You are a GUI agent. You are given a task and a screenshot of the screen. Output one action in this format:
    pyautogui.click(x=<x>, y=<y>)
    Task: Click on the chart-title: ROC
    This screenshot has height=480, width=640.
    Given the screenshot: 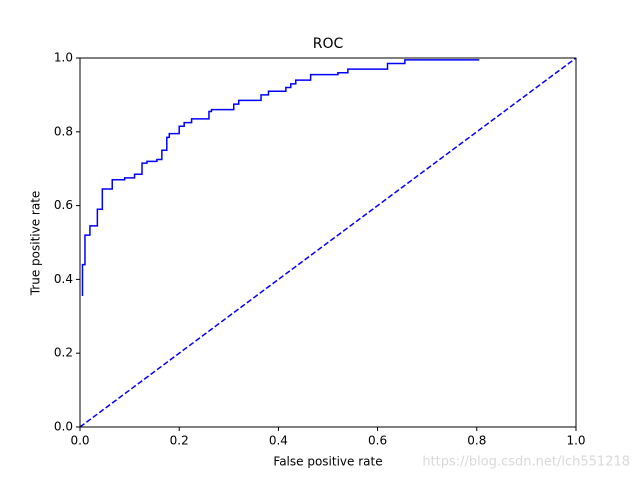 What is the action you would take?
    pyautogui.click(x=328, y=44)
    